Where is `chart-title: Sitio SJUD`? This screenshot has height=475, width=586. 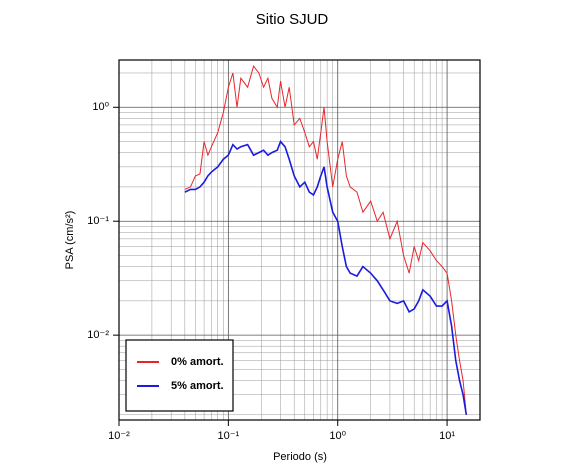 chart-title: Sitio SJUD is located at coordinates (292, 19).